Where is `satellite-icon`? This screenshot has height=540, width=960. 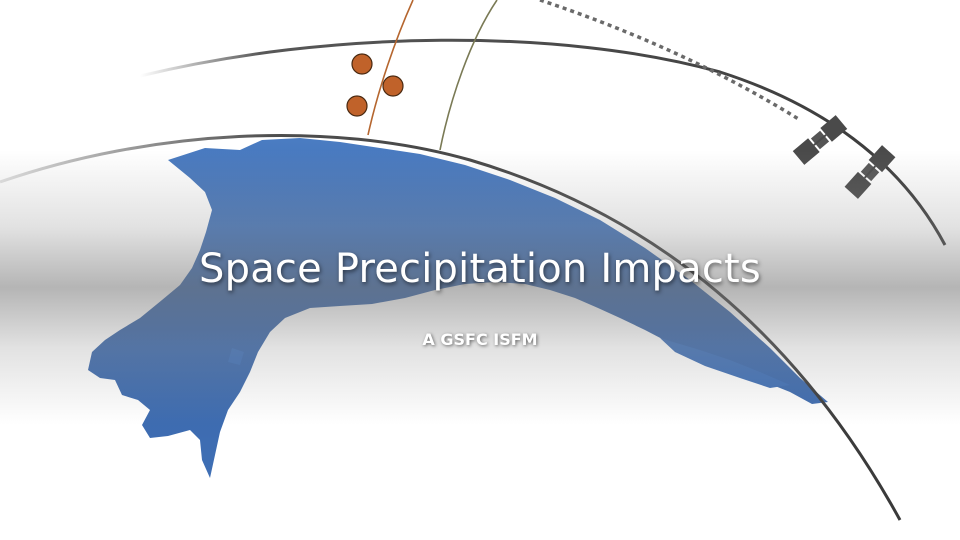
satellite-icon is located at coordinates (820, 140).